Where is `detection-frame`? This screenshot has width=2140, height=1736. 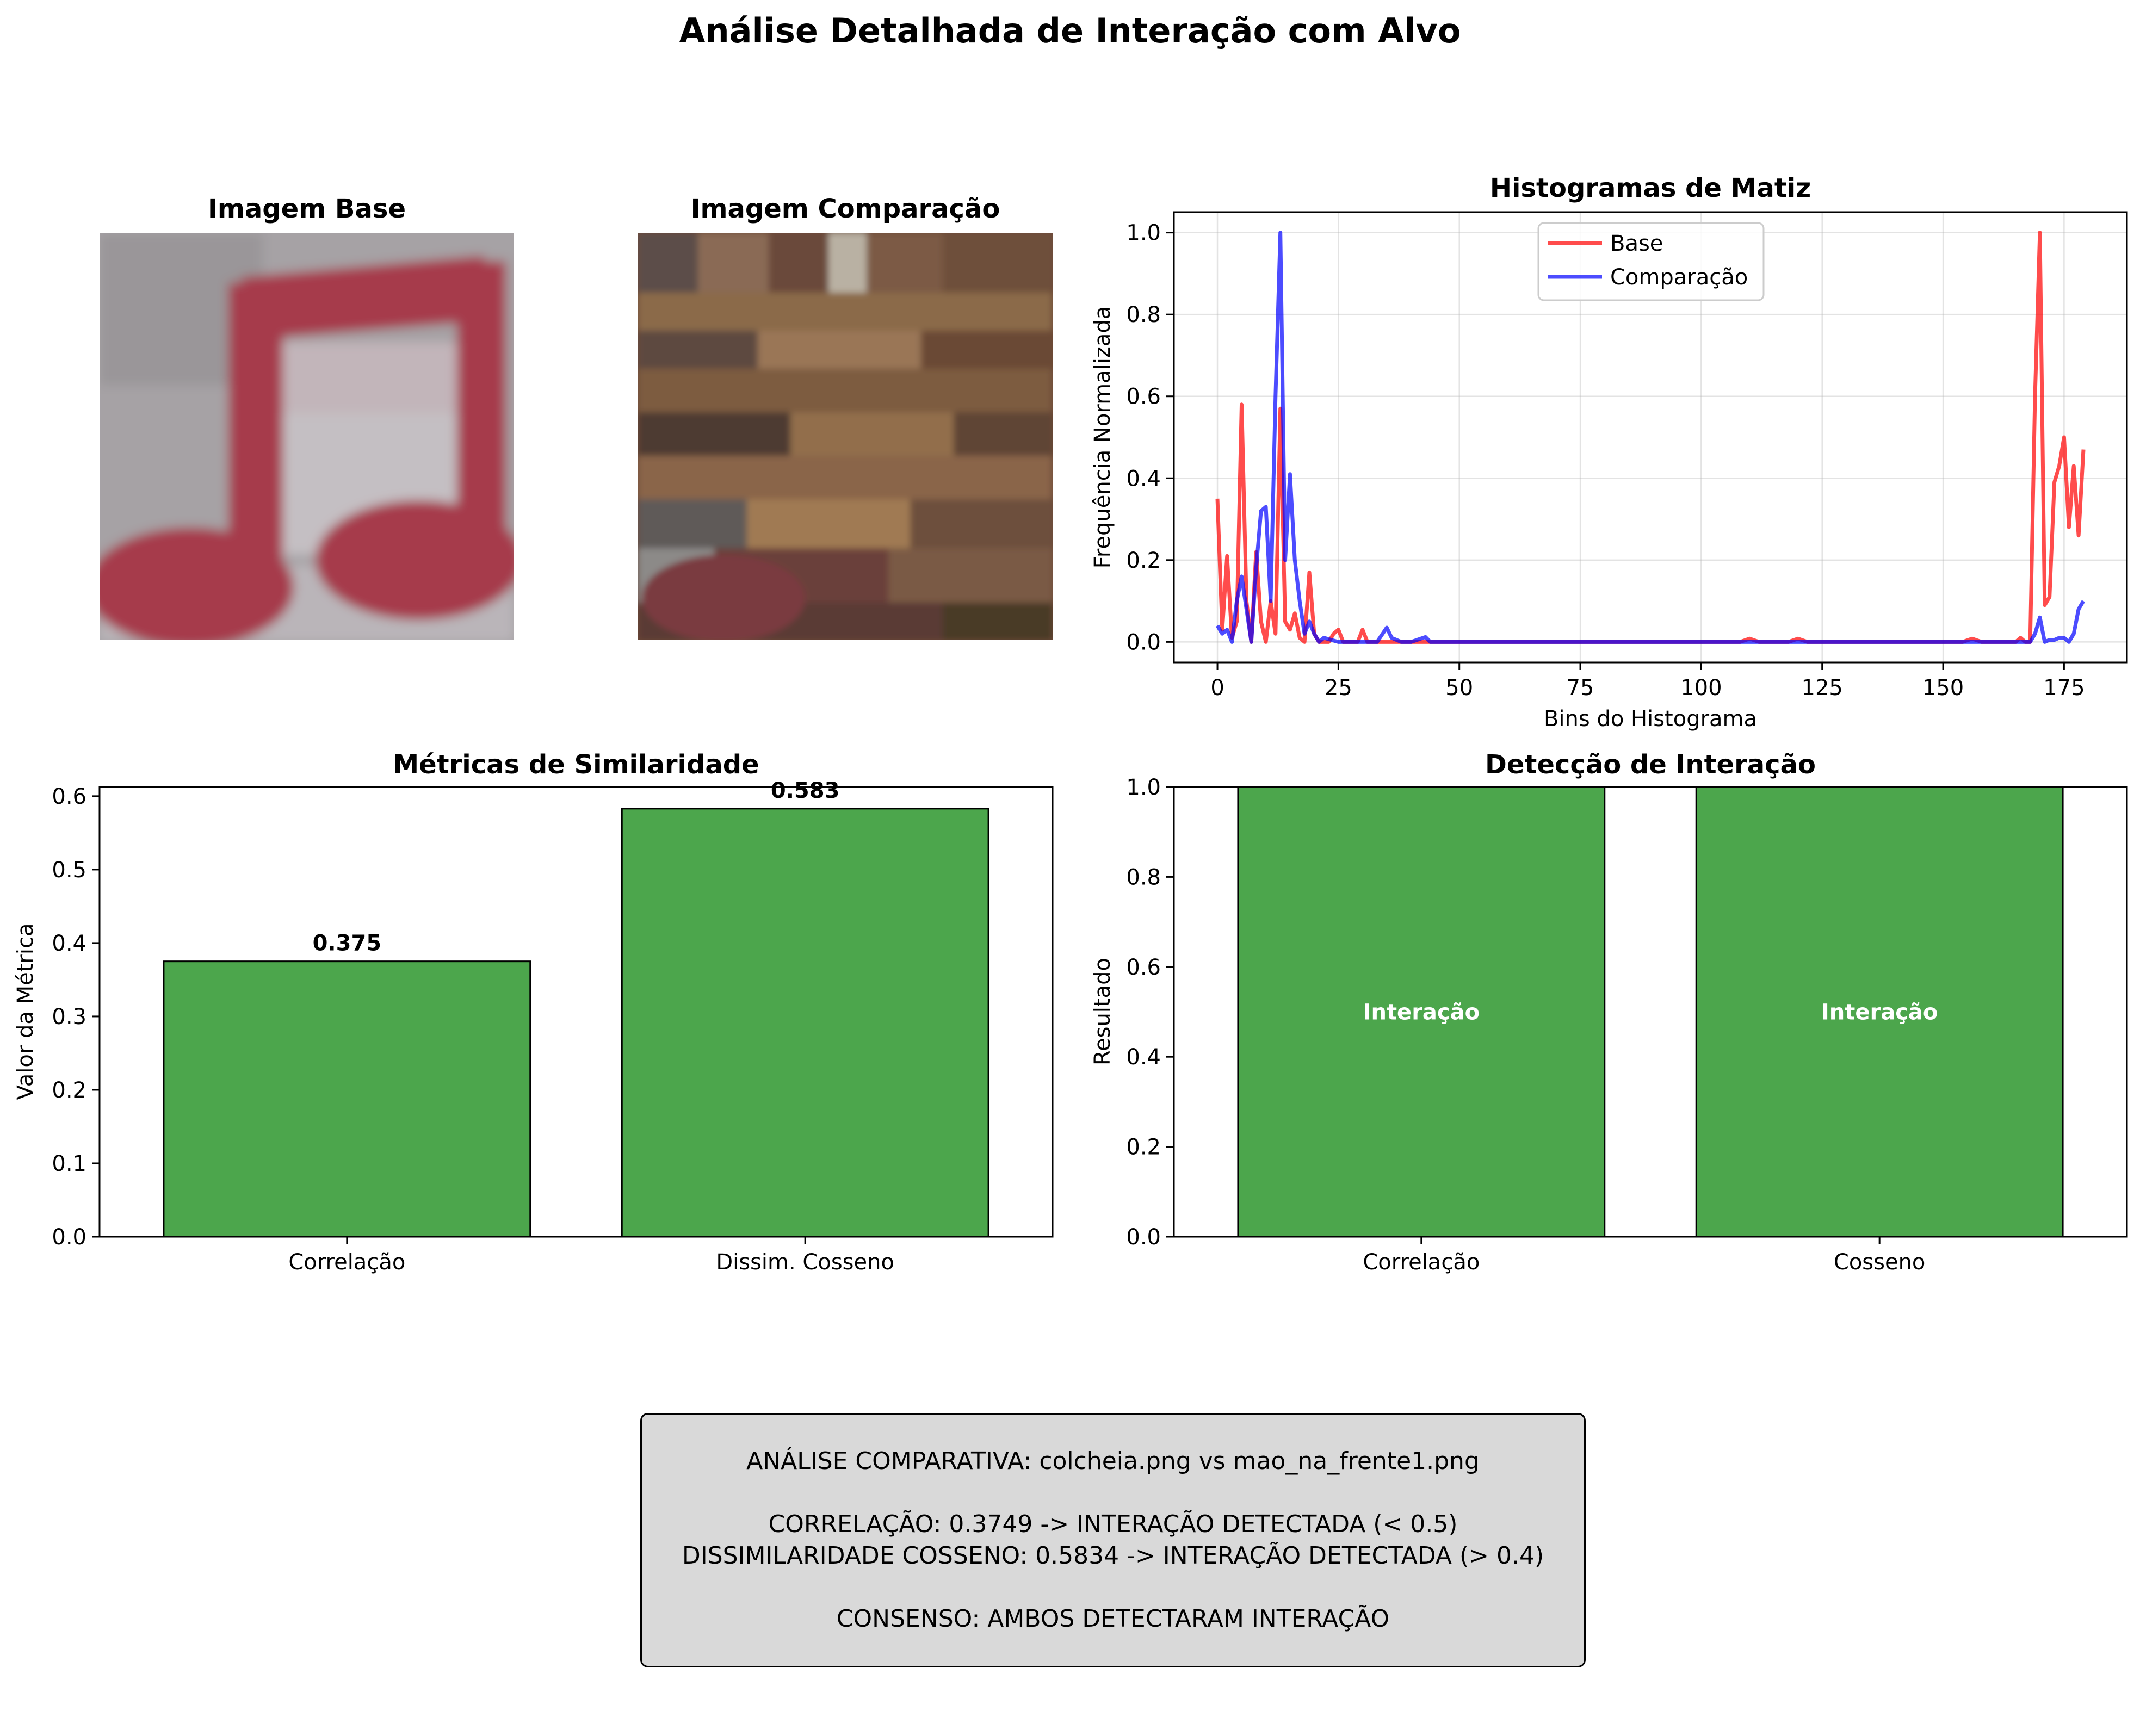
detection-frame is located at coordinates (1650, 1012).